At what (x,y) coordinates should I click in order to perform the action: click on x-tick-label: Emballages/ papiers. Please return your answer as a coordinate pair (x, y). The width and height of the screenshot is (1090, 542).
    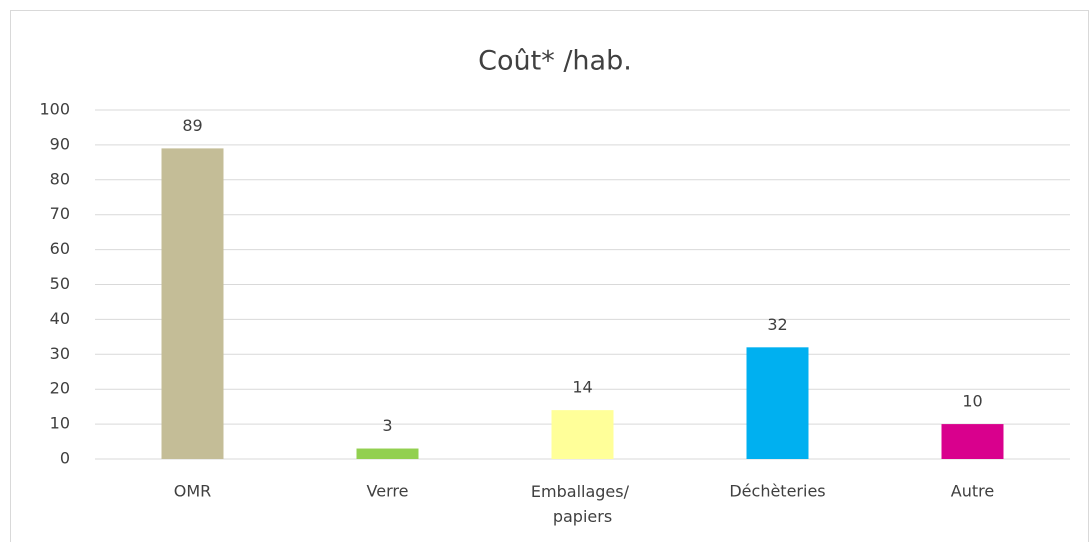
    Looking at the image, I should click on (582, 504).